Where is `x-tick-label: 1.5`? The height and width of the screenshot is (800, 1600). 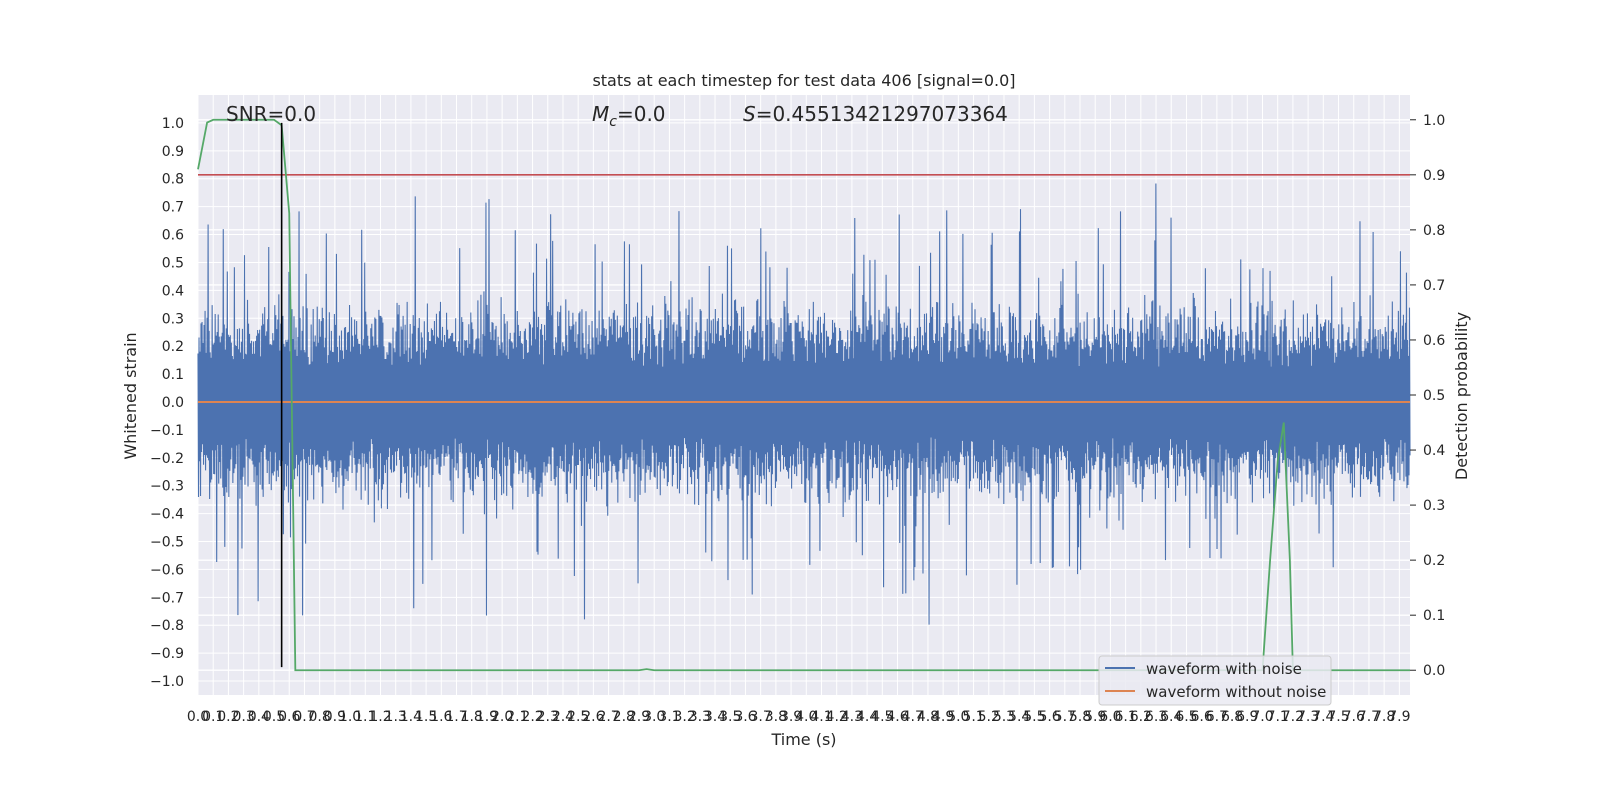 x-tick-label: 1.5 is located at coordinates (426, 717).